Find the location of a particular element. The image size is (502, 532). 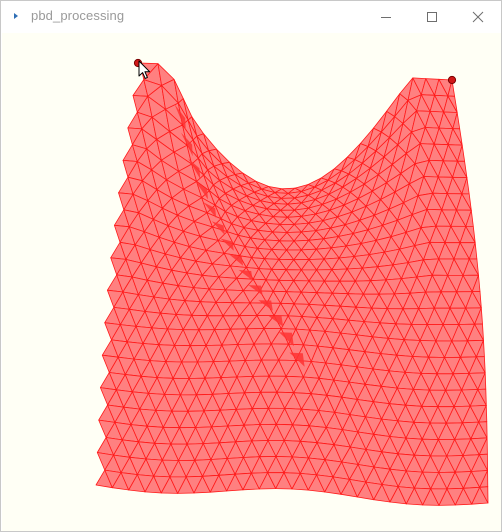

close-button is located at coordinates (478, 17).